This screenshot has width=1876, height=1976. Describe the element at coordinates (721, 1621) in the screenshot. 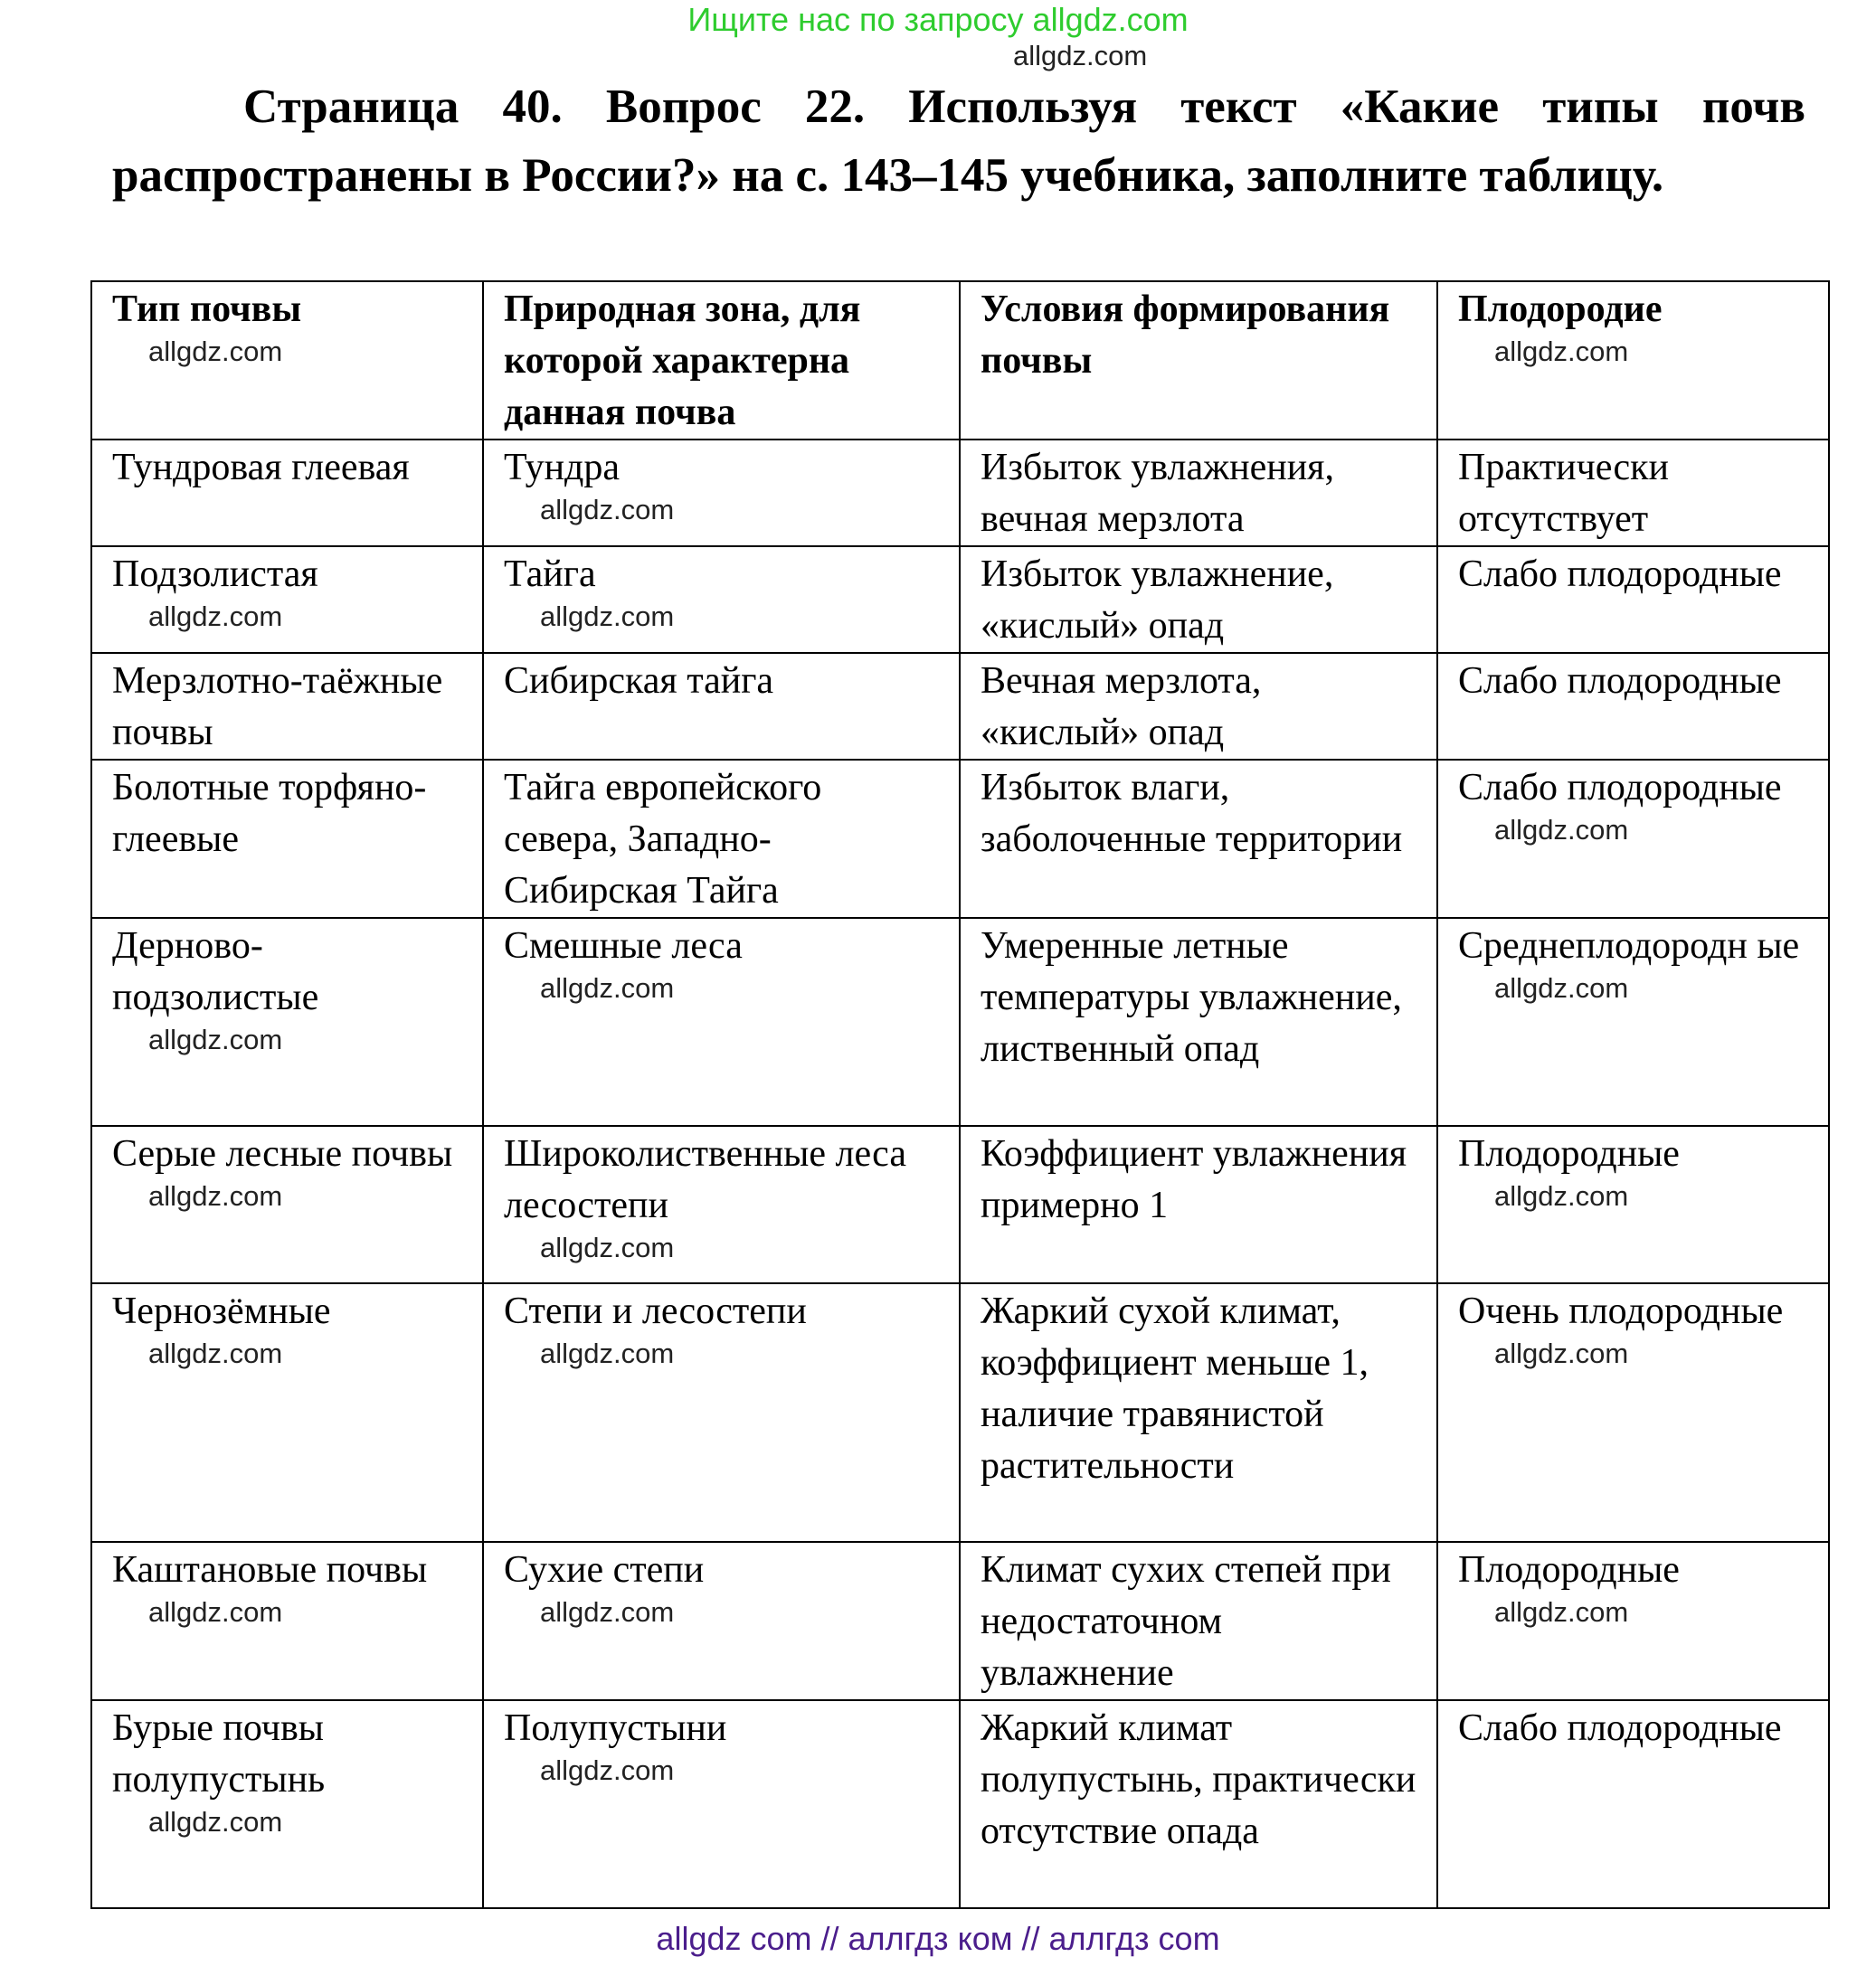

I see `cell-natural-zone: Сухие степи allgdz.com` at that location.